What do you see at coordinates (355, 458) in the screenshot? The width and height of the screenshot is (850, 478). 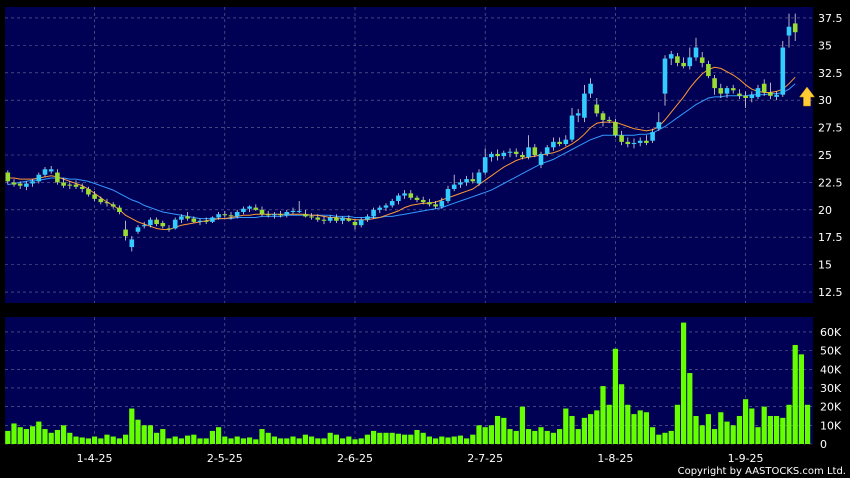 I see `date-tick-label: 2-6-25` at bounding box center [355, 458].